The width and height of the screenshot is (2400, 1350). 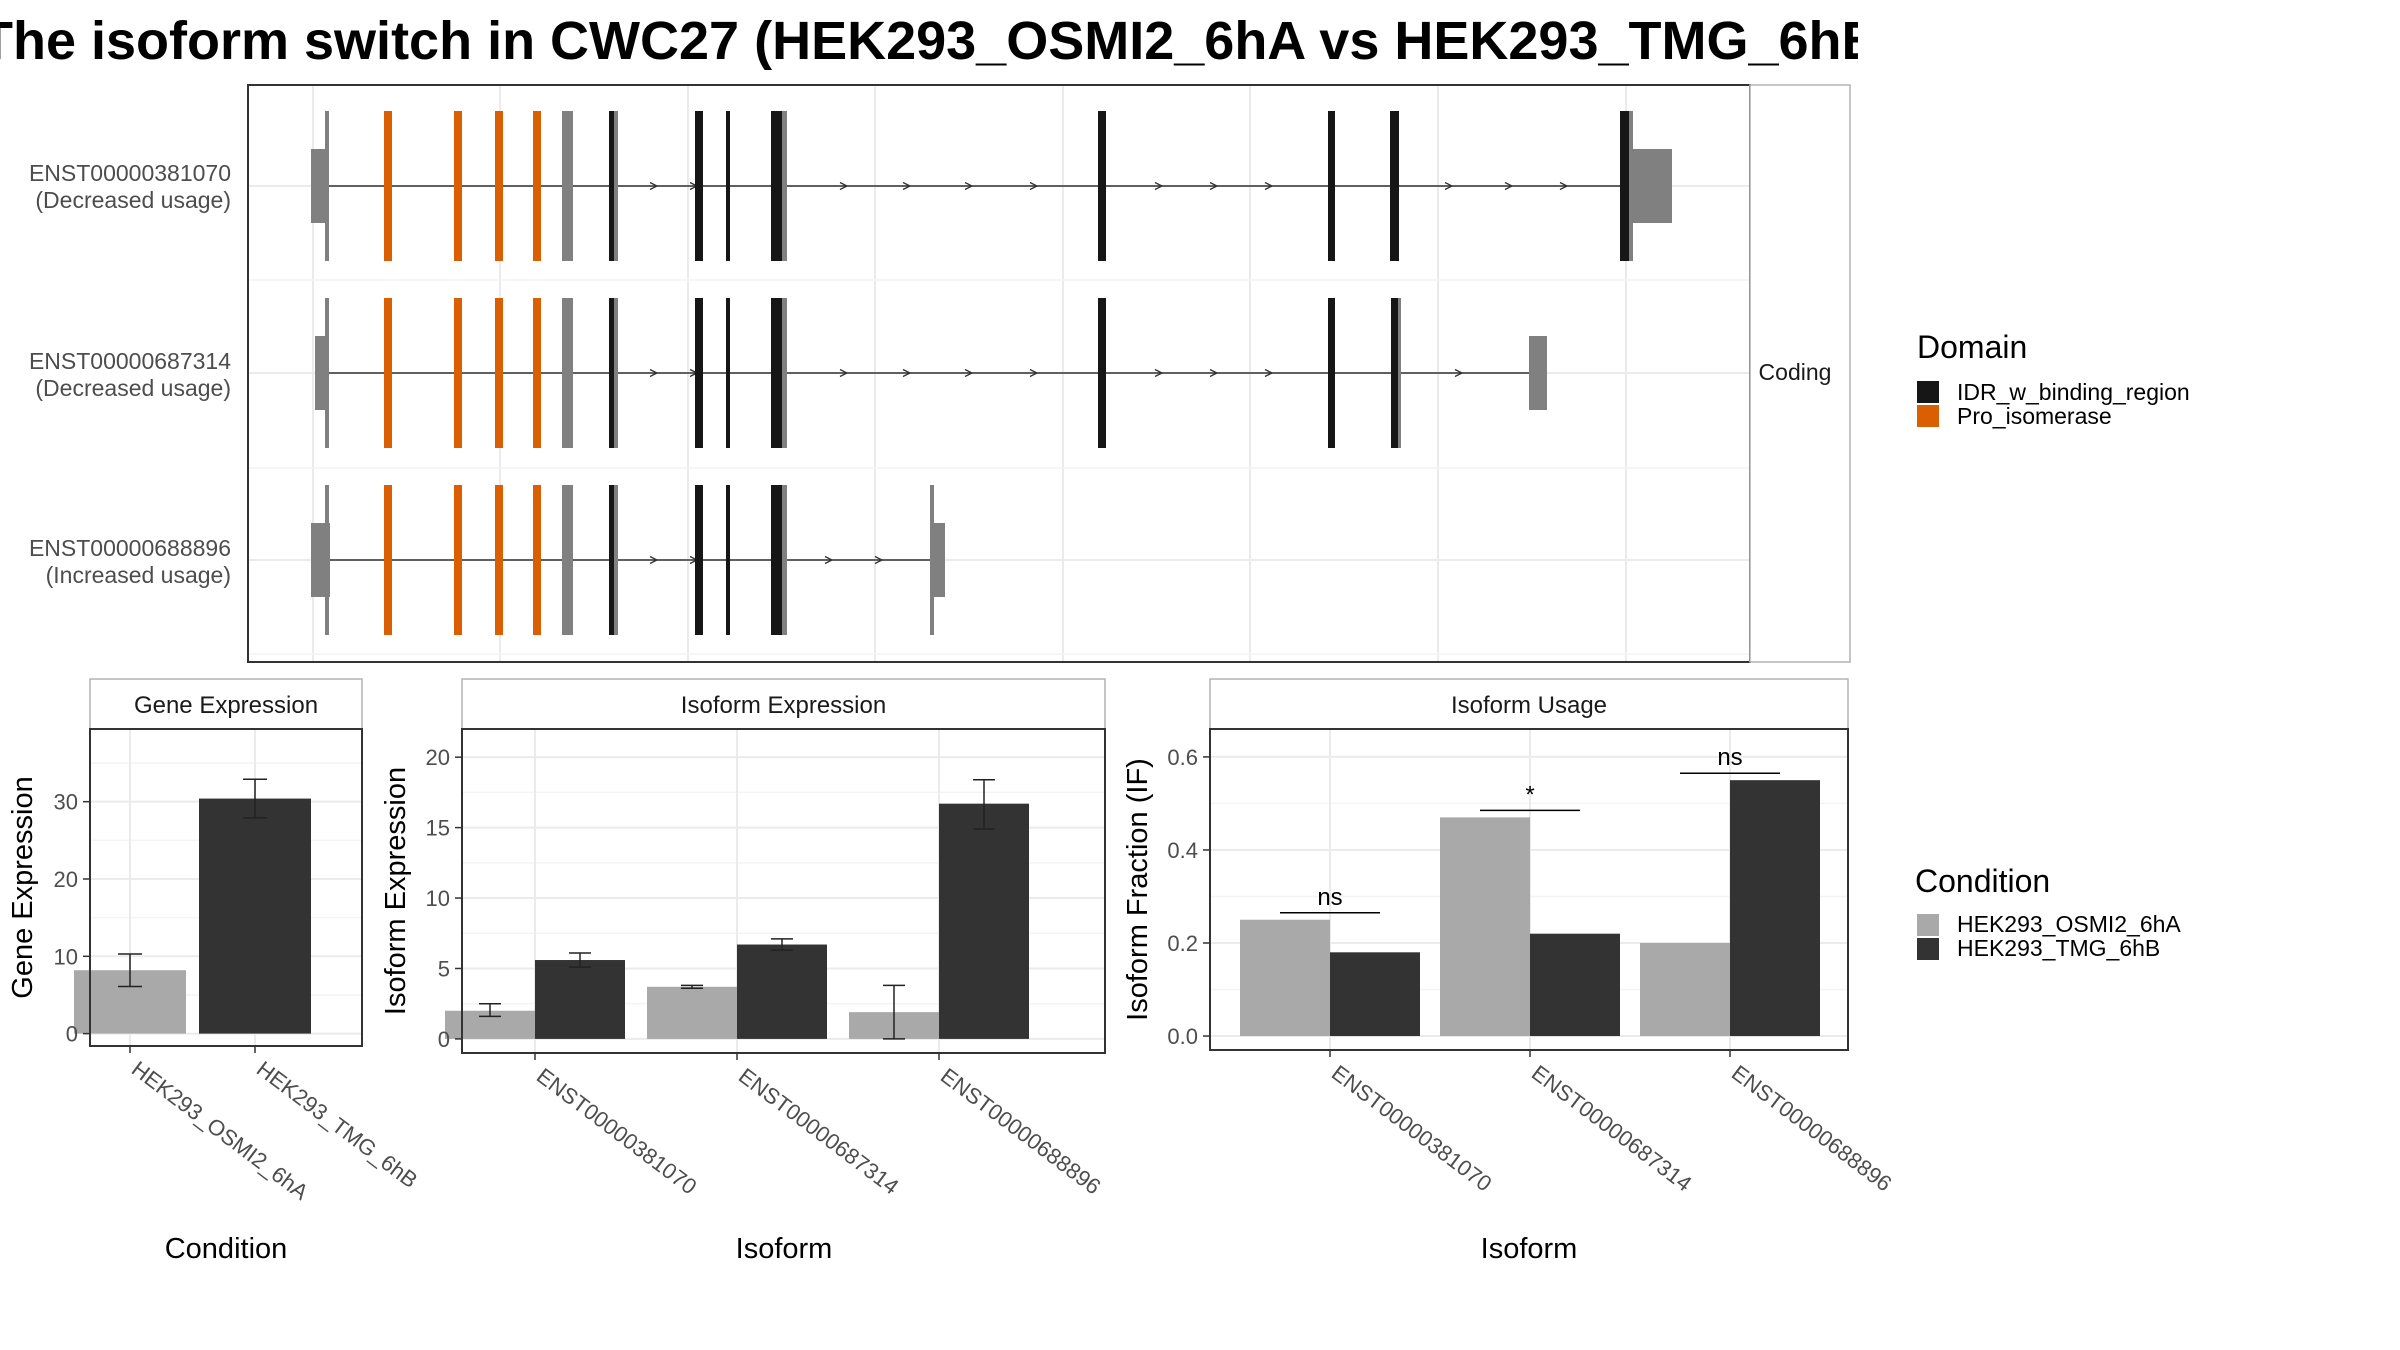 I want to click on y-axis-title: Isoform Expression, so click(x=396, y=891).